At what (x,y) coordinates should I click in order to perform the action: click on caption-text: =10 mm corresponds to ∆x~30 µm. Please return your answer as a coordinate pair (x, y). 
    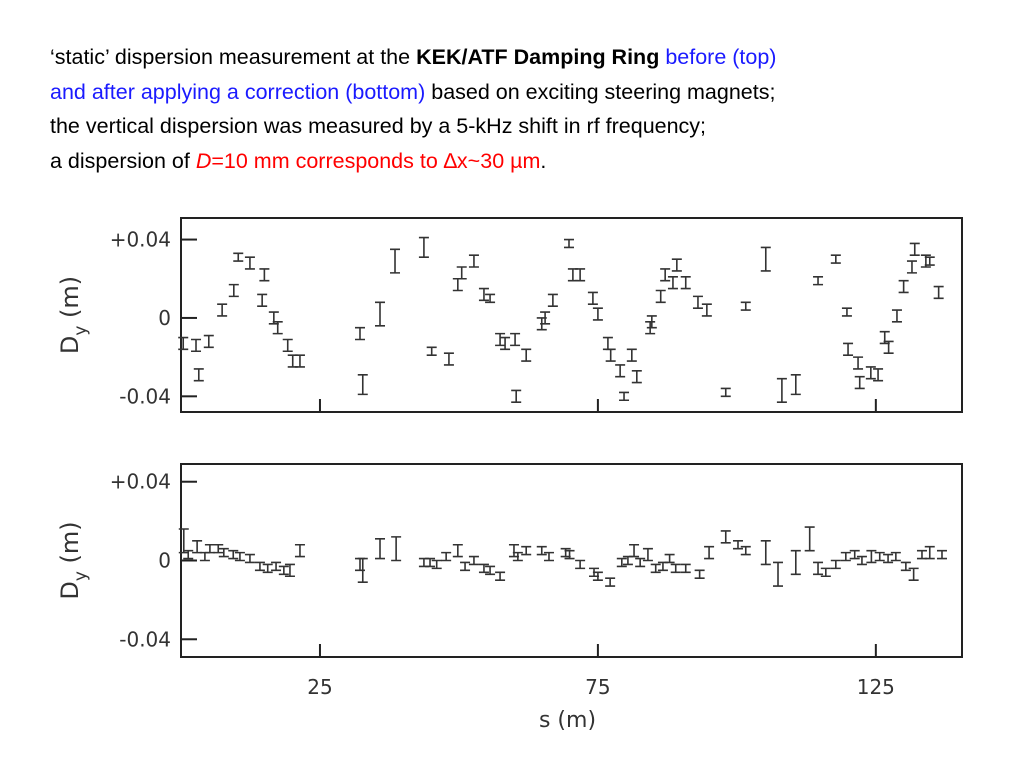
    Looking at the image, I should click on (376, 160).